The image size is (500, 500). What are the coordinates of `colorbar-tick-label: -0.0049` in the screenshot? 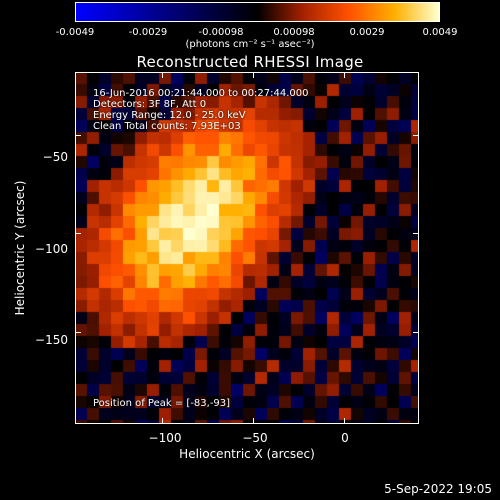 It's located at (75, 32).